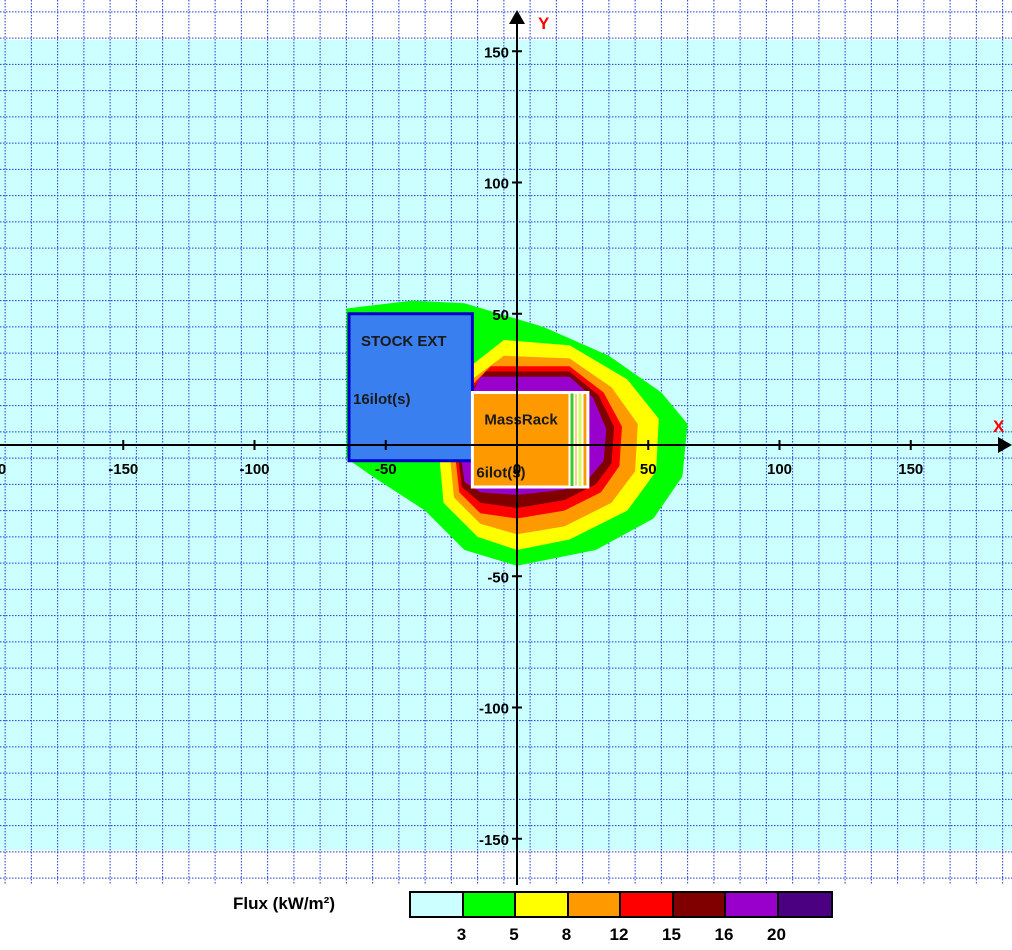 Image resolution: width=1012 pixels, height=950 pixels. I want to click on x-tick-label: 100, so click(779, 469).